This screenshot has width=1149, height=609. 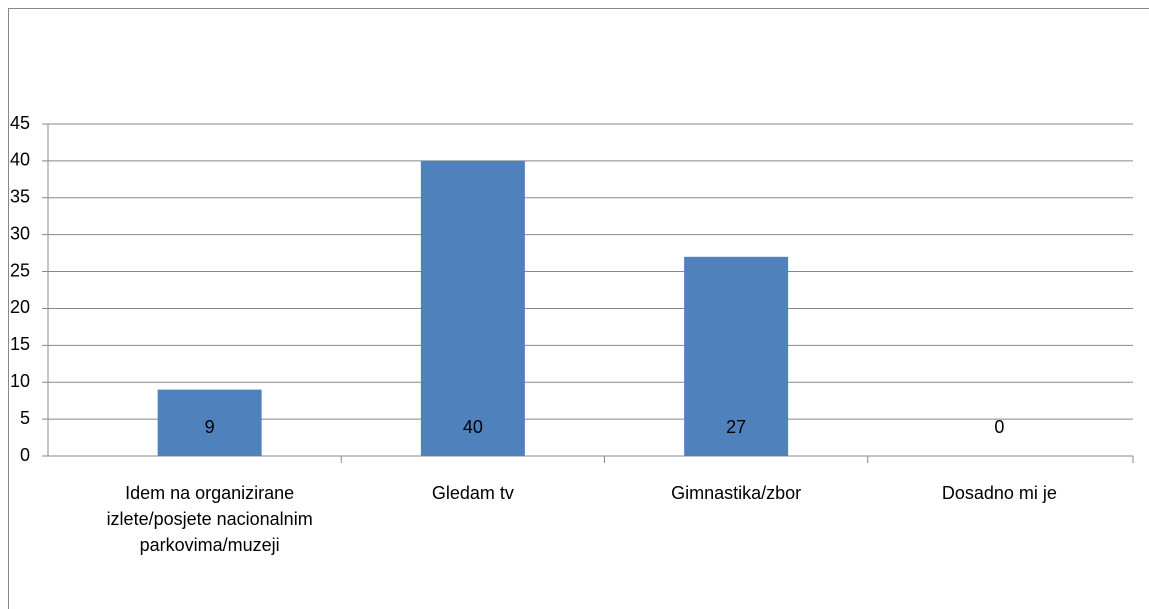 What do you see at coordinates (20, 197) in the screenshot?
I see `y-tick-label: 35` at bounding box center [20, 197].